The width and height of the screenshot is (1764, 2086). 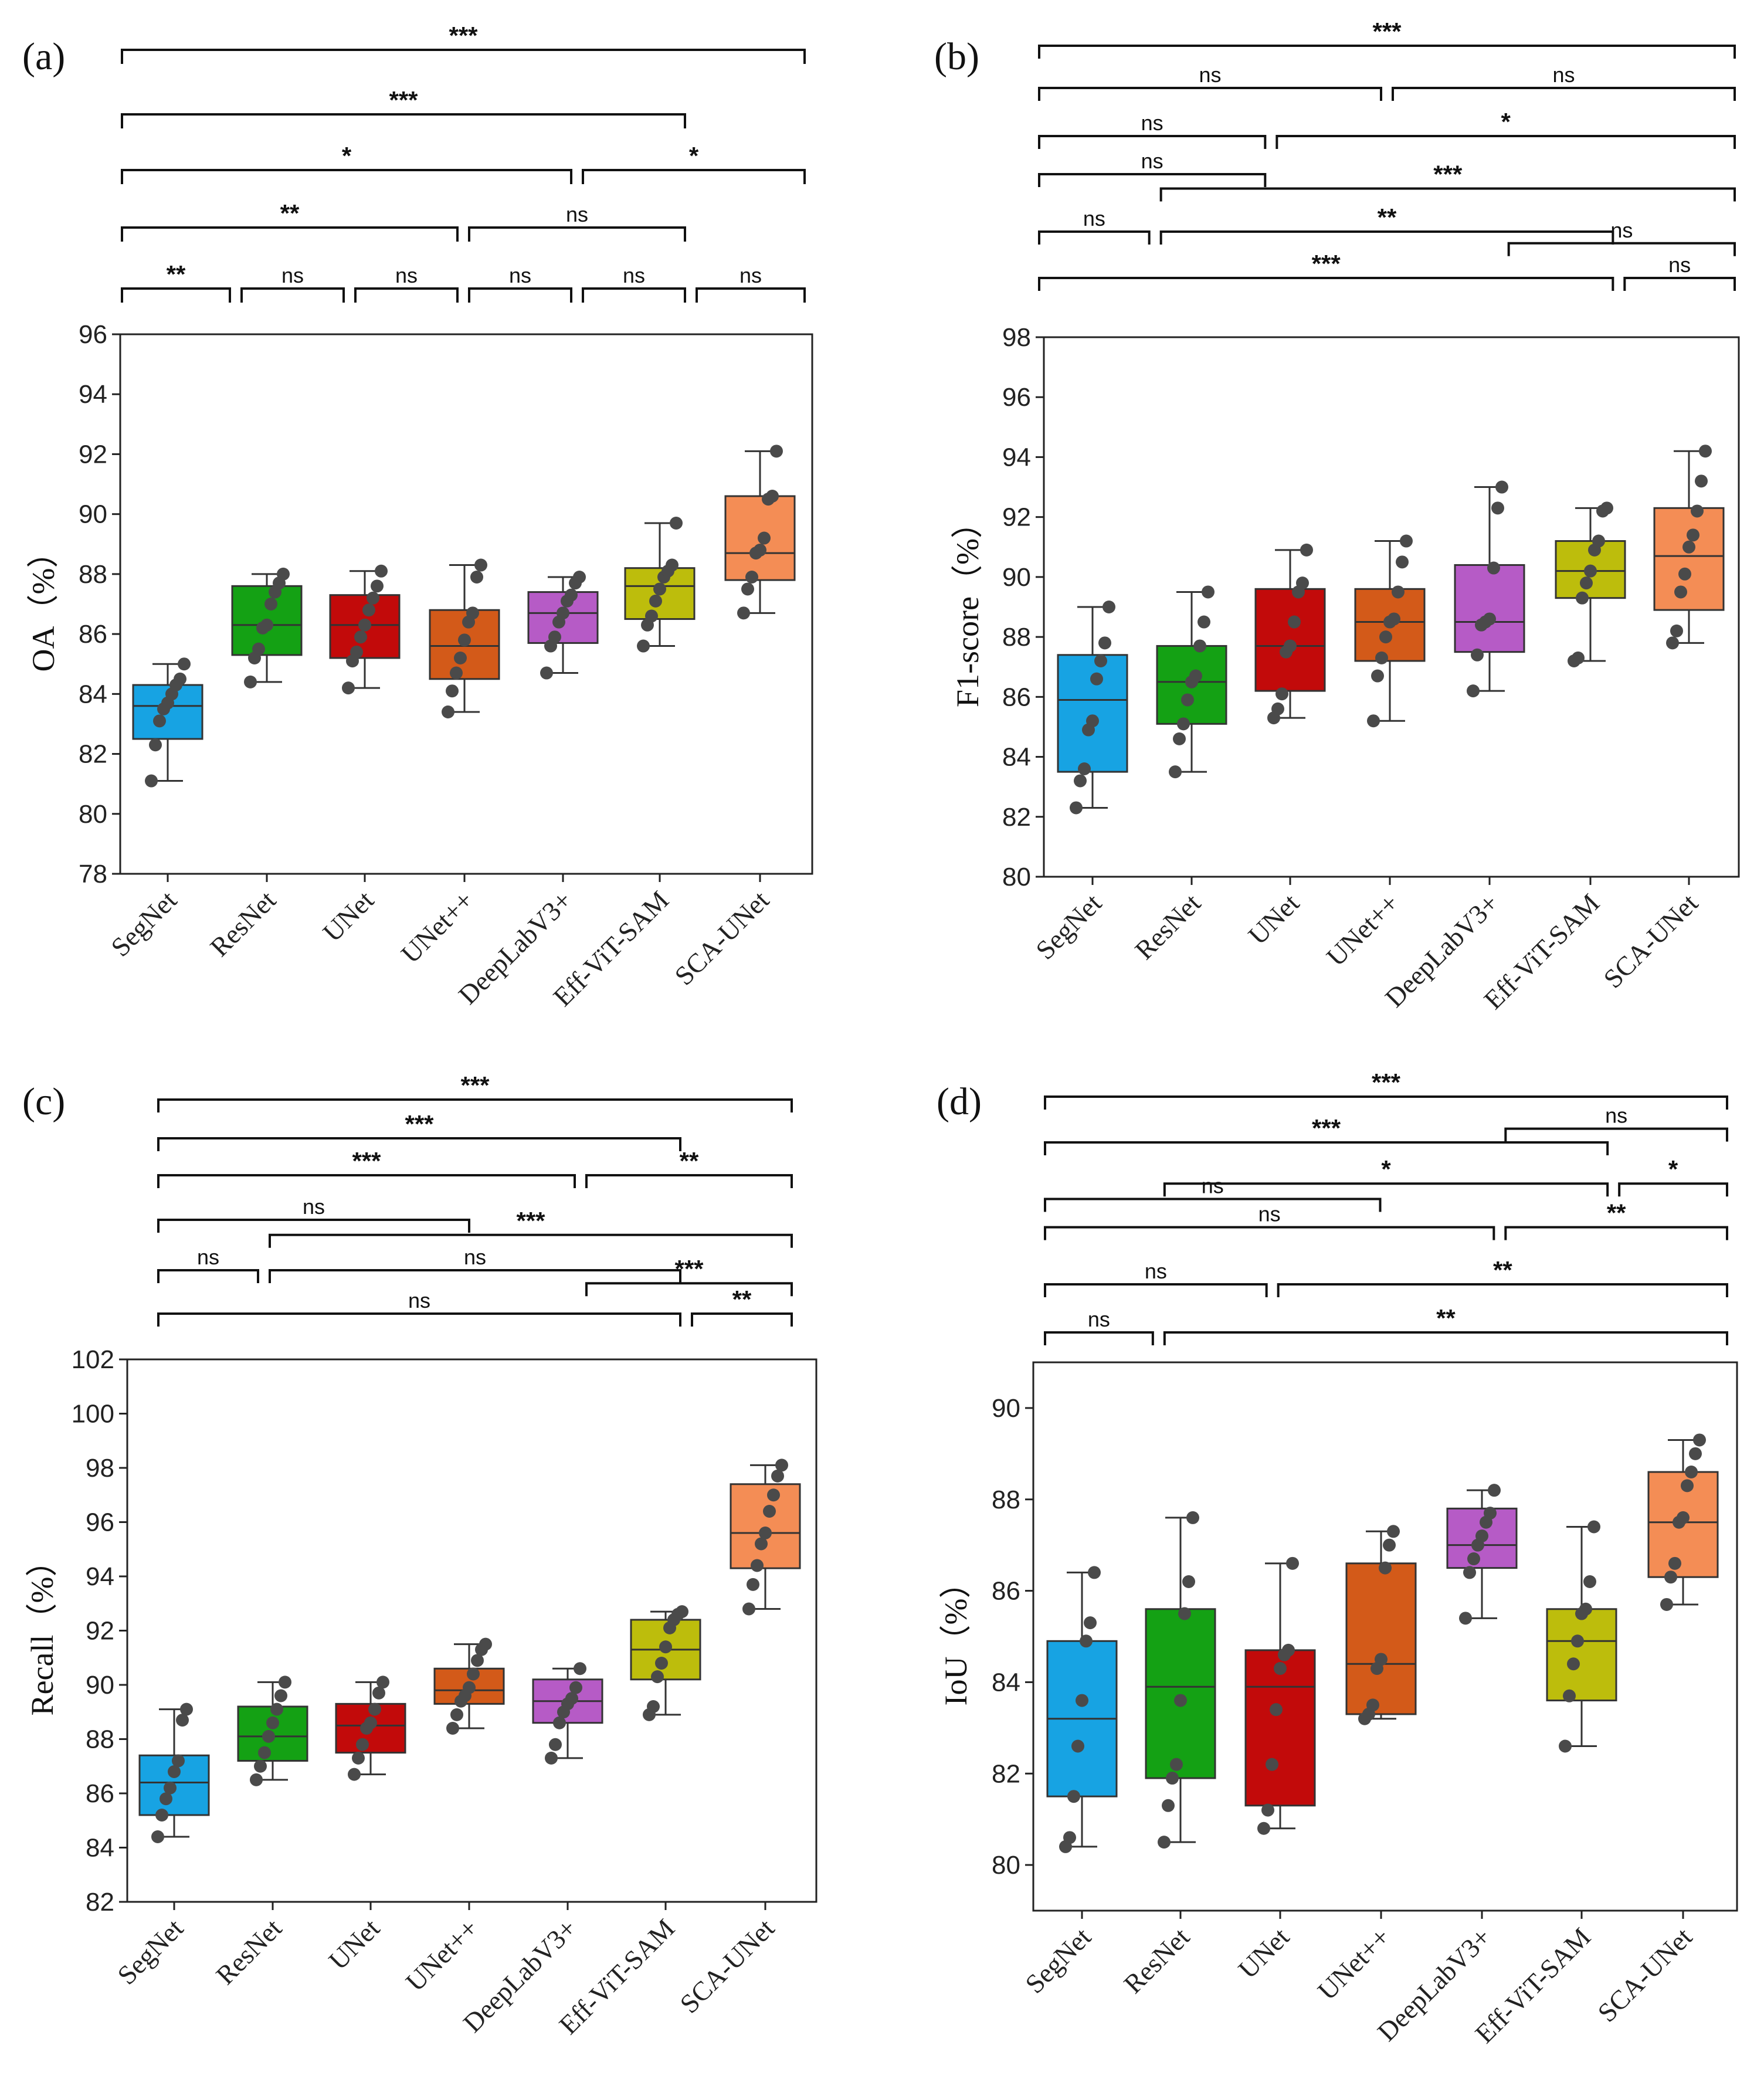 What do you see at coordinates (1016, 637) in the screenshot?
I see `ytick-label: 88` at bounding box center [1016, 637].